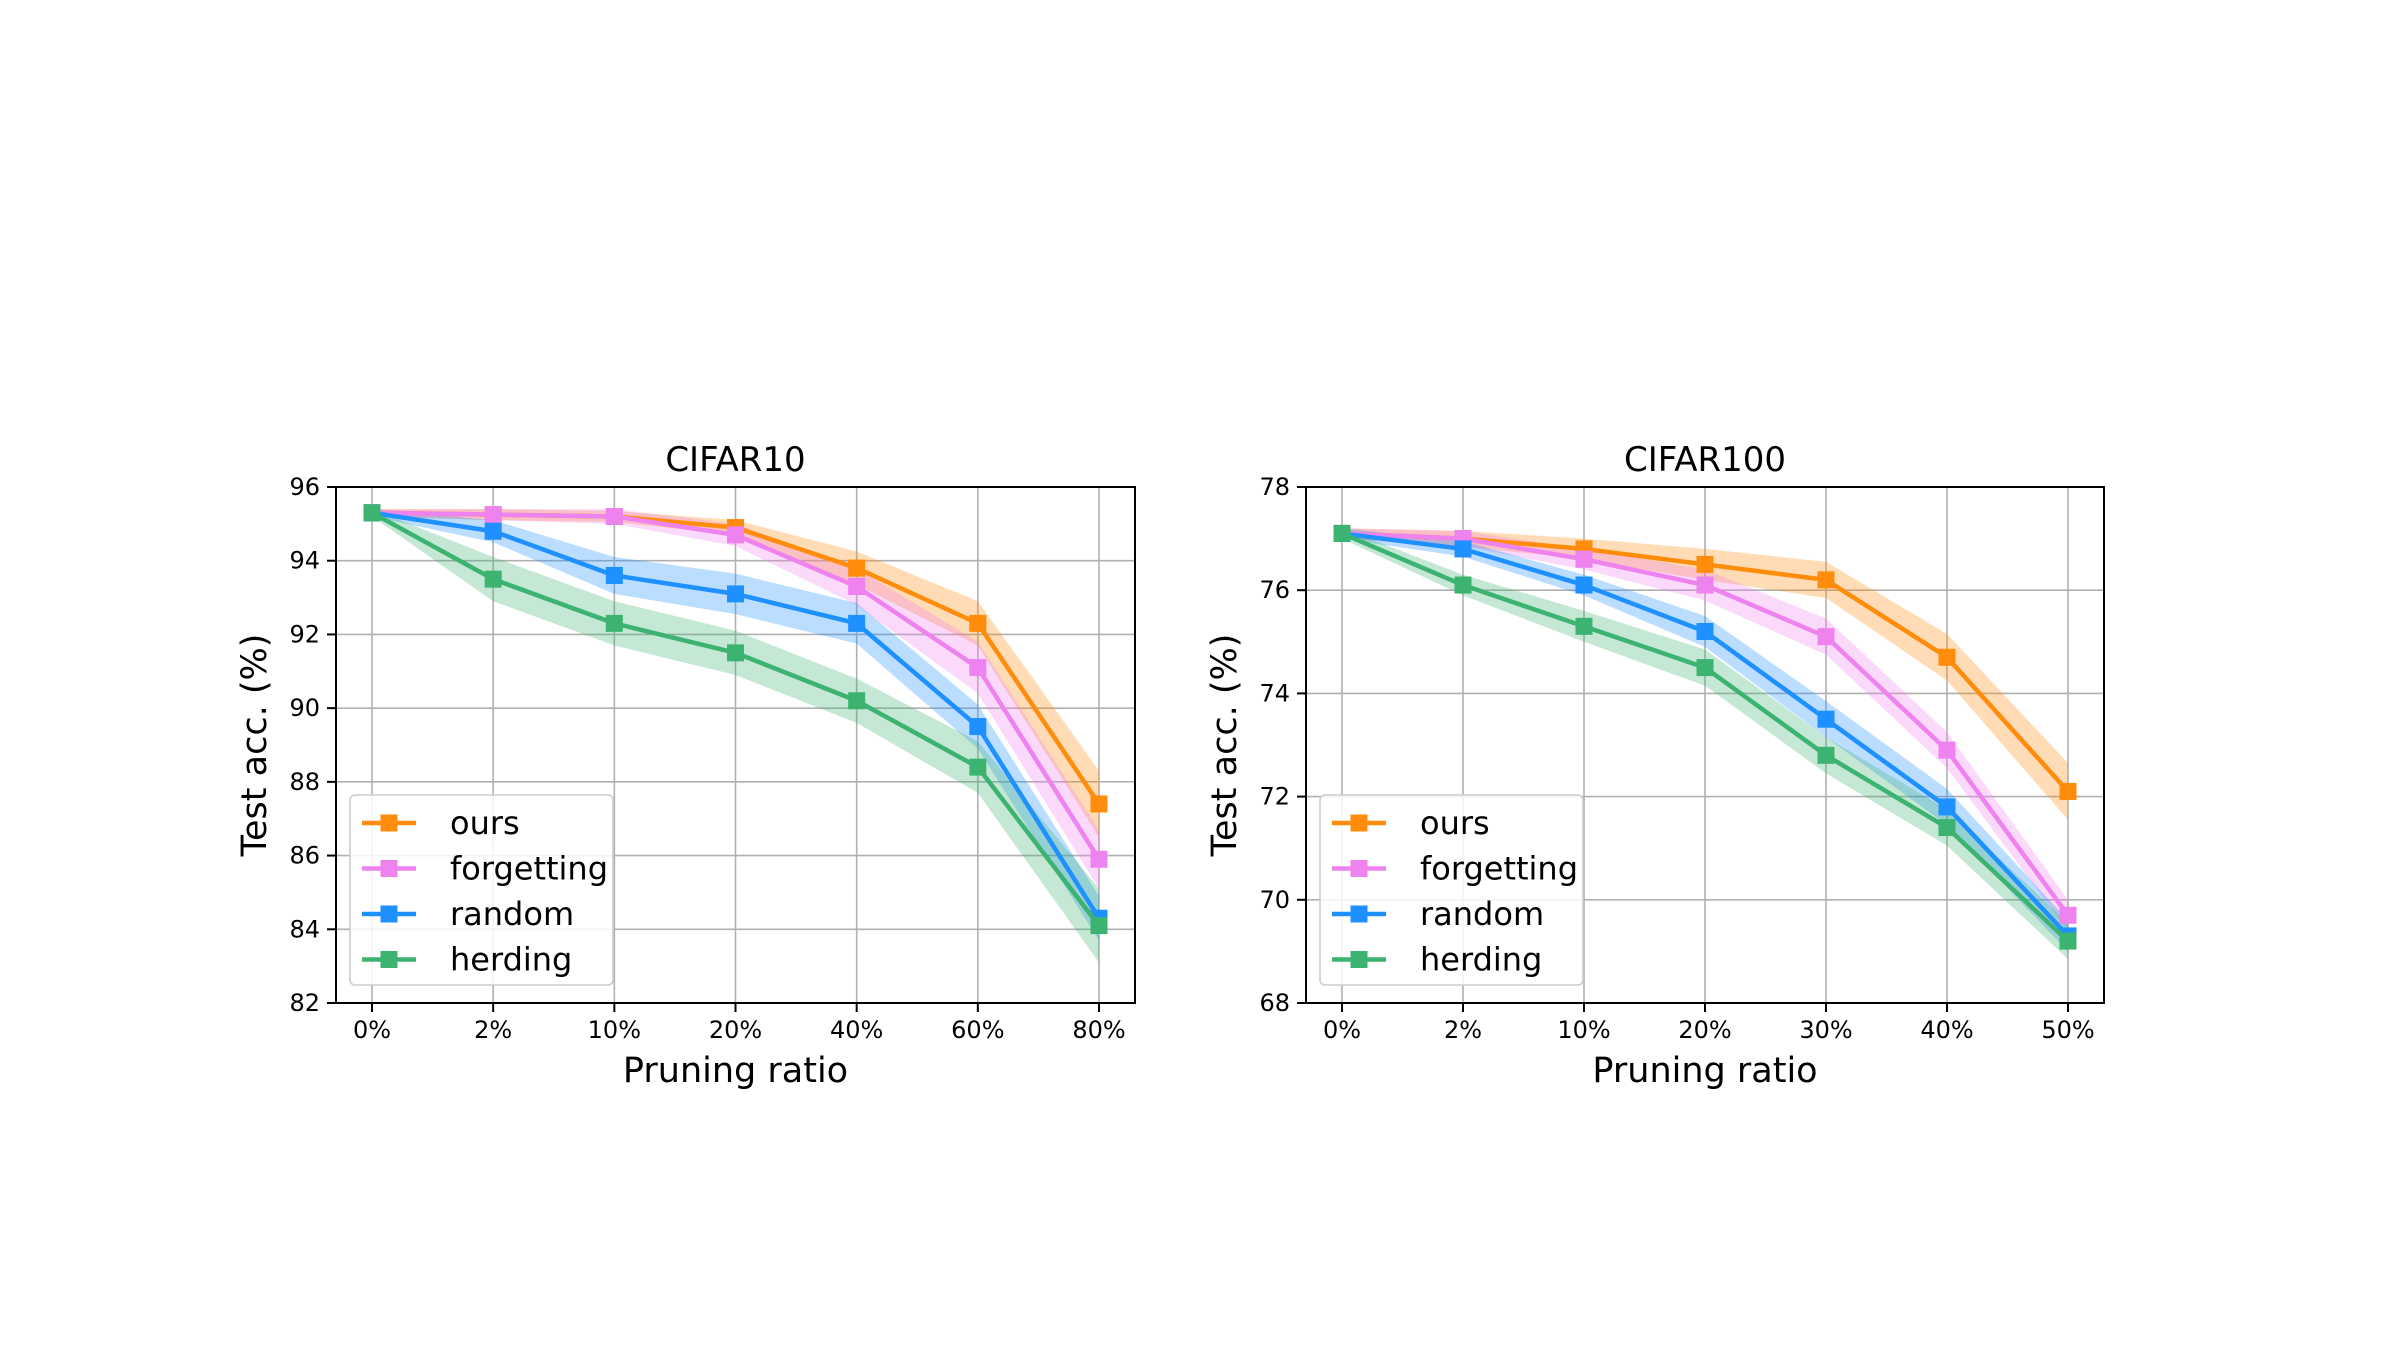 This screenshot has height=1355, width=2400. Describe the element at coordinates (1098, 1030) in the screenshot. I see `x-tick-label: 80%` at that location.